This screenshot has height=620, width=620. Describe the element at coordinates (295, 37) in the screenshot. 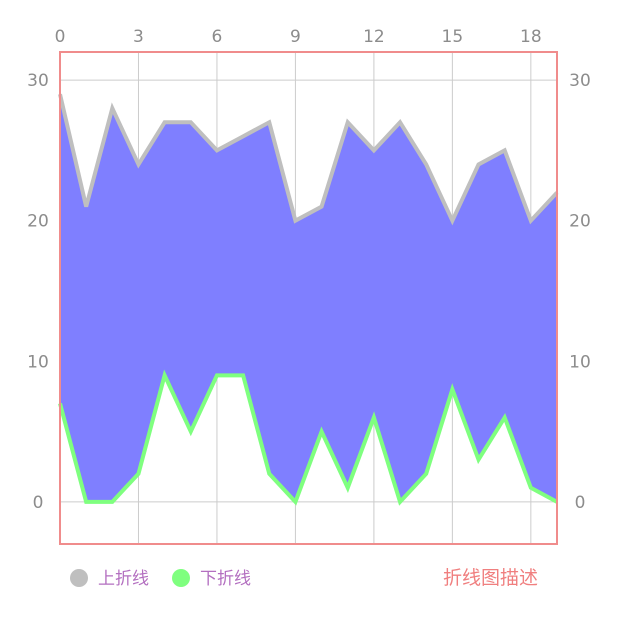

I see `x-tick-label: 9` at that location.